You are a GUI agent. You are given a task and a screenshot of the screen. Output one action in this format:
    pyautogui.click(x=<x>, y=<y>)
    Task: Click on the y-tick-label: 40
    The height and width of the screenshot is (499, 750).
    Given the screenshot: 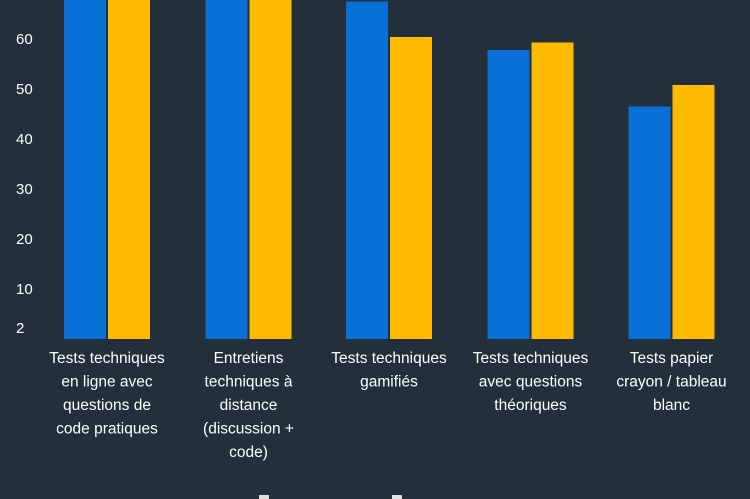 What is the action you would take?
    pyautogui.click(x=24, y=139)
    